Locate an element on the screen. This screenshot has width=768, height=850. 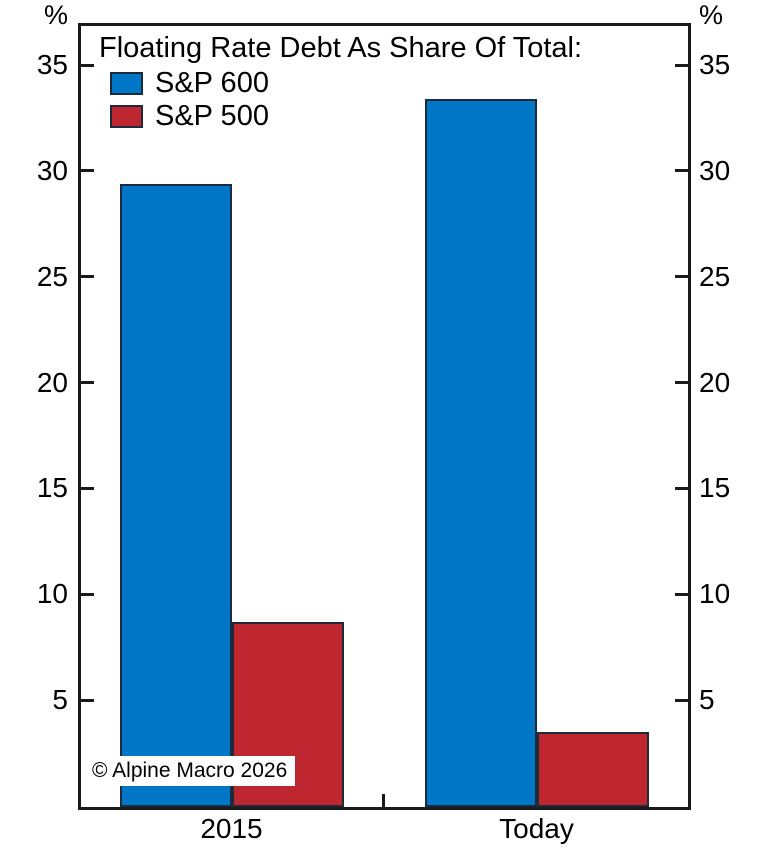
legend-label-sp600: S&P 600 is located at coordinates (212, 82).